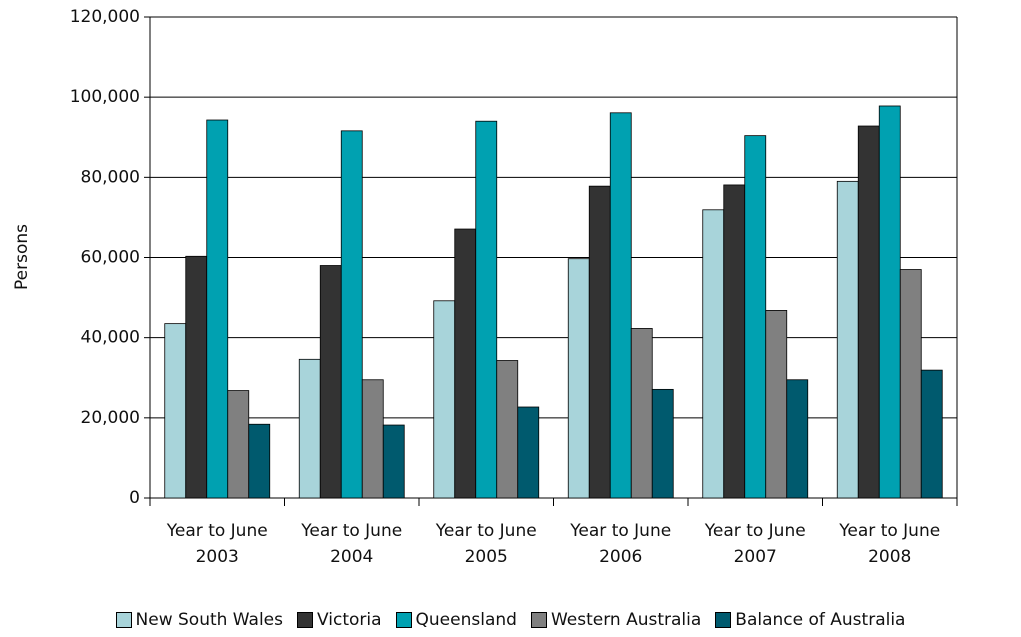 This screenshot has height=637, width=1021. Describe the element at coordinates (110, 258) in the screenshot. I see `y-tick-label: 60,000` at that location.